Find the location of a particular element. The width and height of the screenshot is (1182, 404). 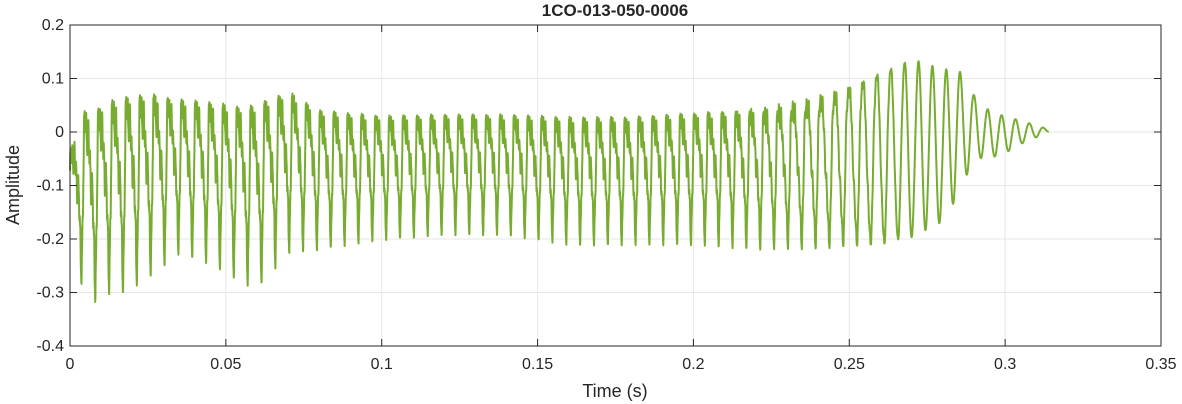

x-tick-label: 0.05 is located at coordinates (225, 364).